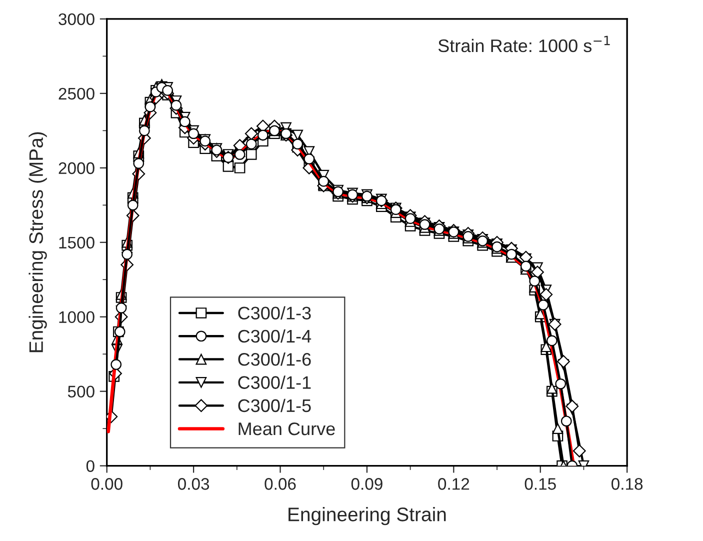 This screenshot has width=703, height=541. Describe the element at coordinates (627, 484) in the screenshot. I see `x-tick-label: 0.18` at that location.